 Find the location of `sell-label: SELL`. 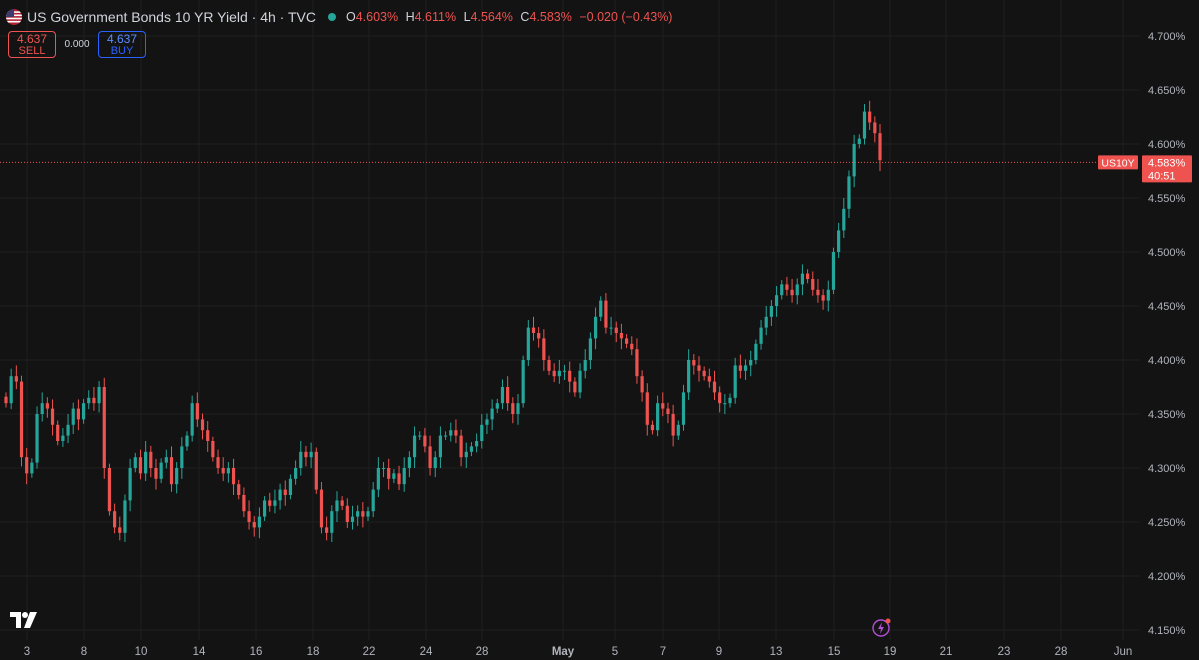

sell-label: SELL is located at coordinates (32, 51).